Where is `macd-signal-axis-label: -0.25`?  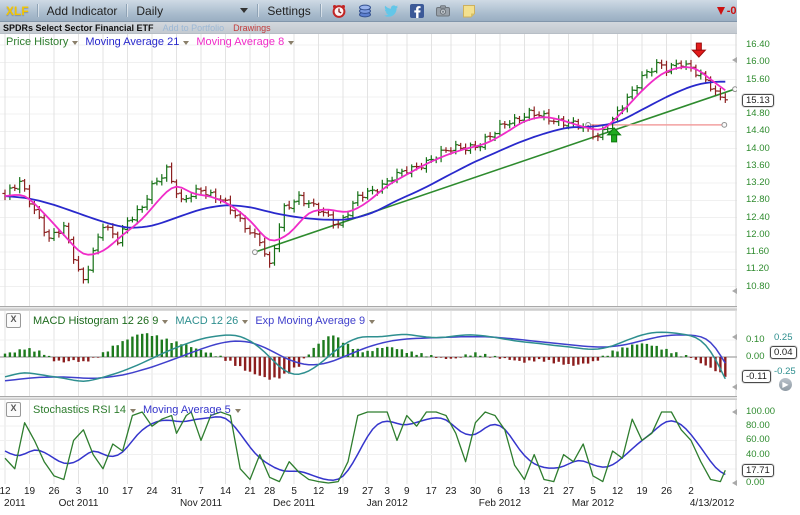 macd-signal-axis-label: -0.25 is located at coordinates (785, 371).